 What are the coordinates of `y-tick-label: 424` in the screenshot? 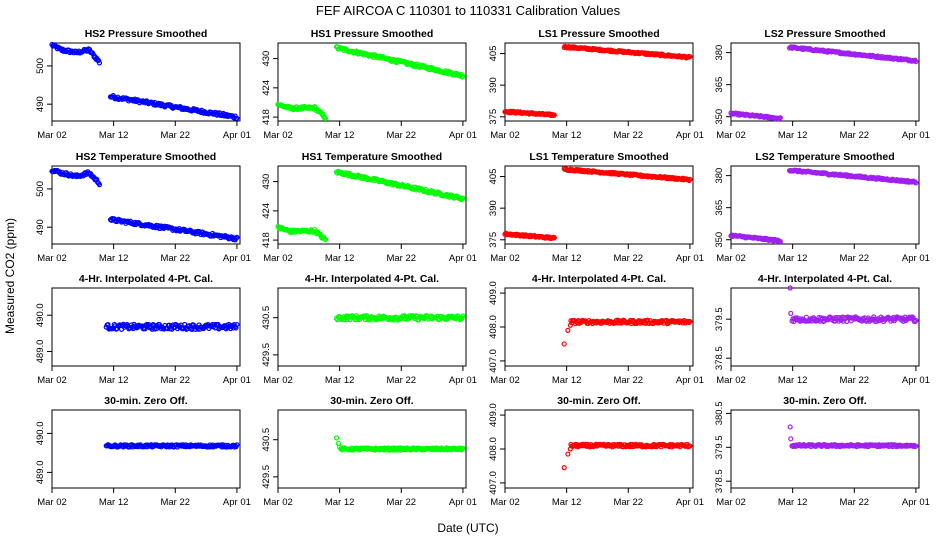 It's located at (266, 211).